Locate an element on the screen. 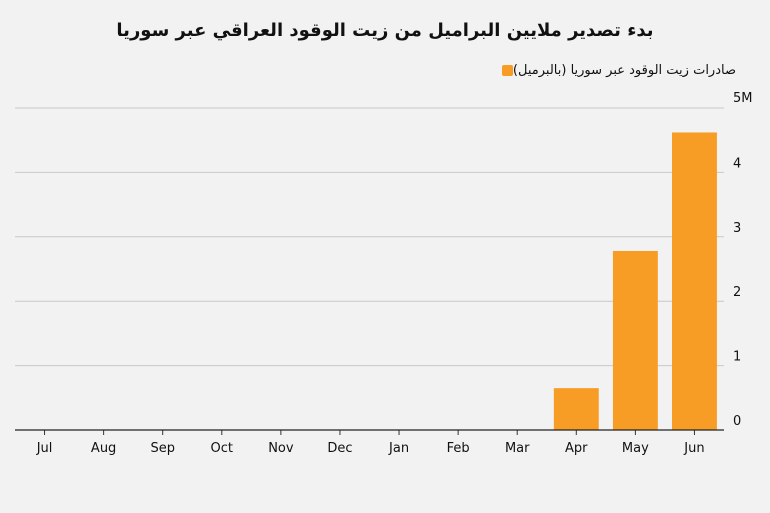 The width and height of the screenshot is (770, 513). y-tick-label: 0 is located at coordinates (737, 421).